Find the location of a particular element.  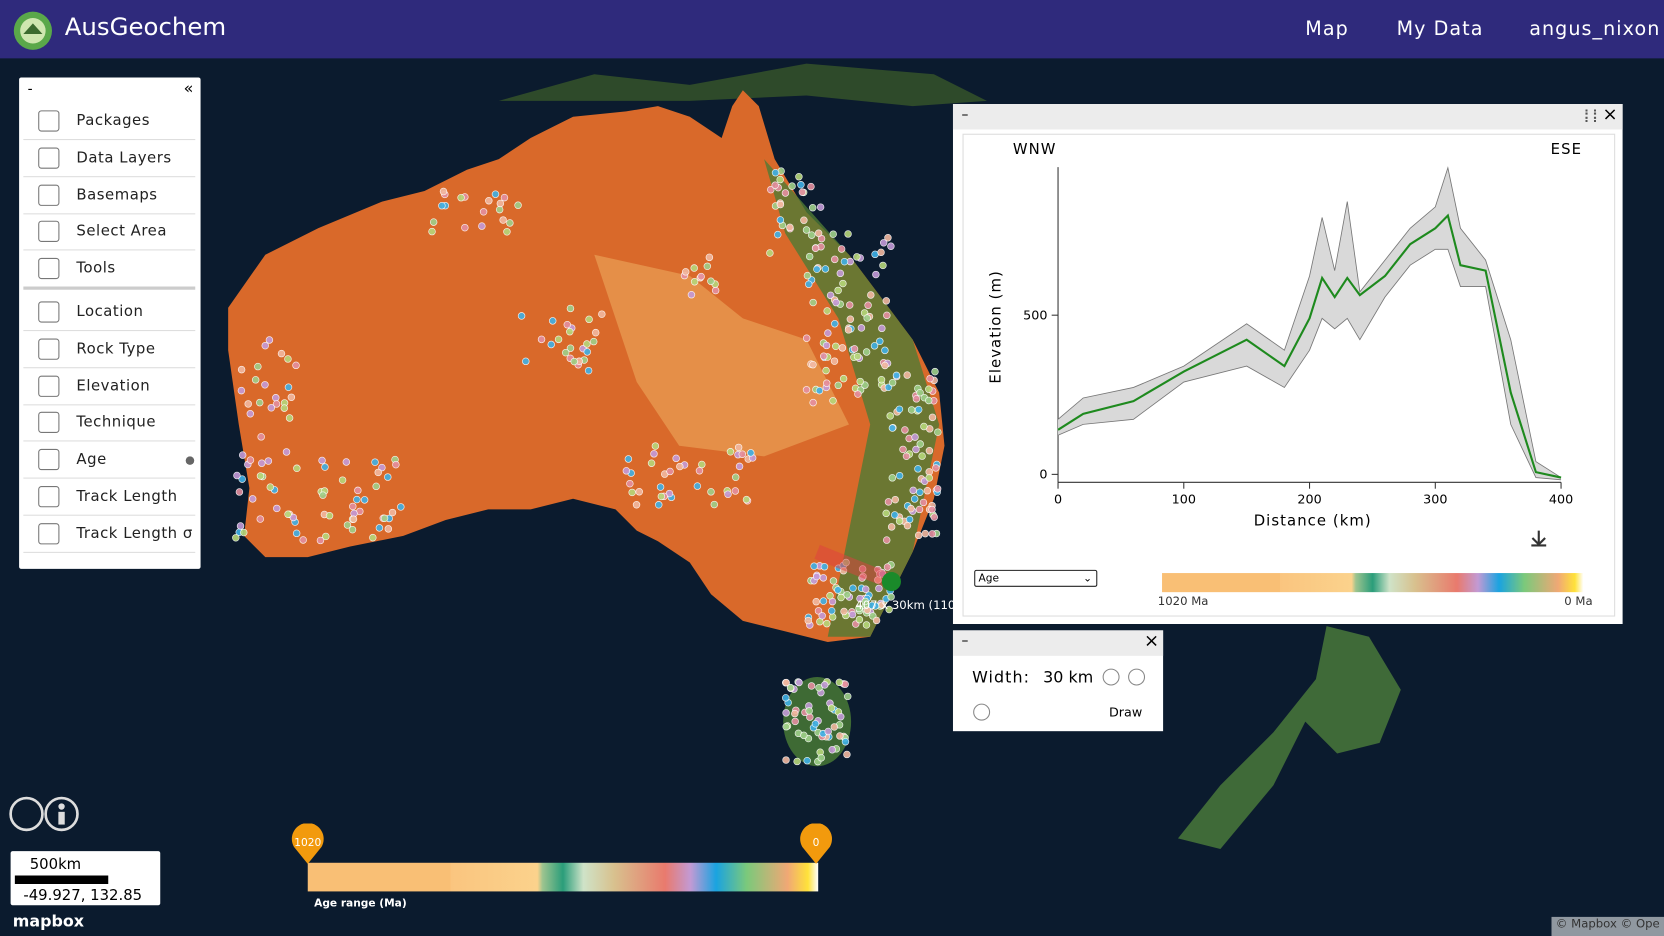

sidebar-item: Technique is located at coordinates (109, 423).